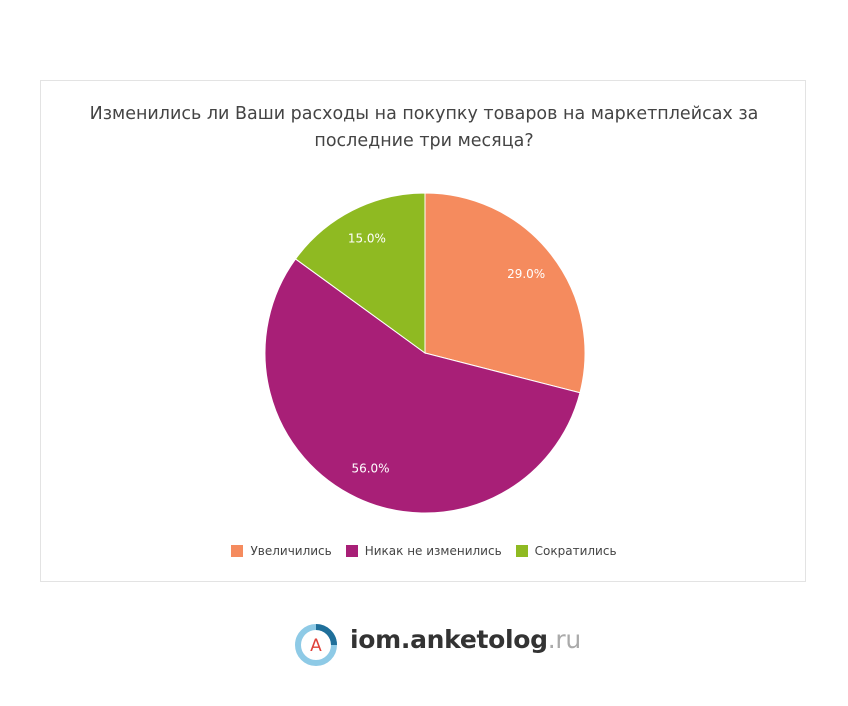 Image resolution: width=848 pixels, height=706 pixels. I want to click on brand-tld: .ru, so click(564, 639).